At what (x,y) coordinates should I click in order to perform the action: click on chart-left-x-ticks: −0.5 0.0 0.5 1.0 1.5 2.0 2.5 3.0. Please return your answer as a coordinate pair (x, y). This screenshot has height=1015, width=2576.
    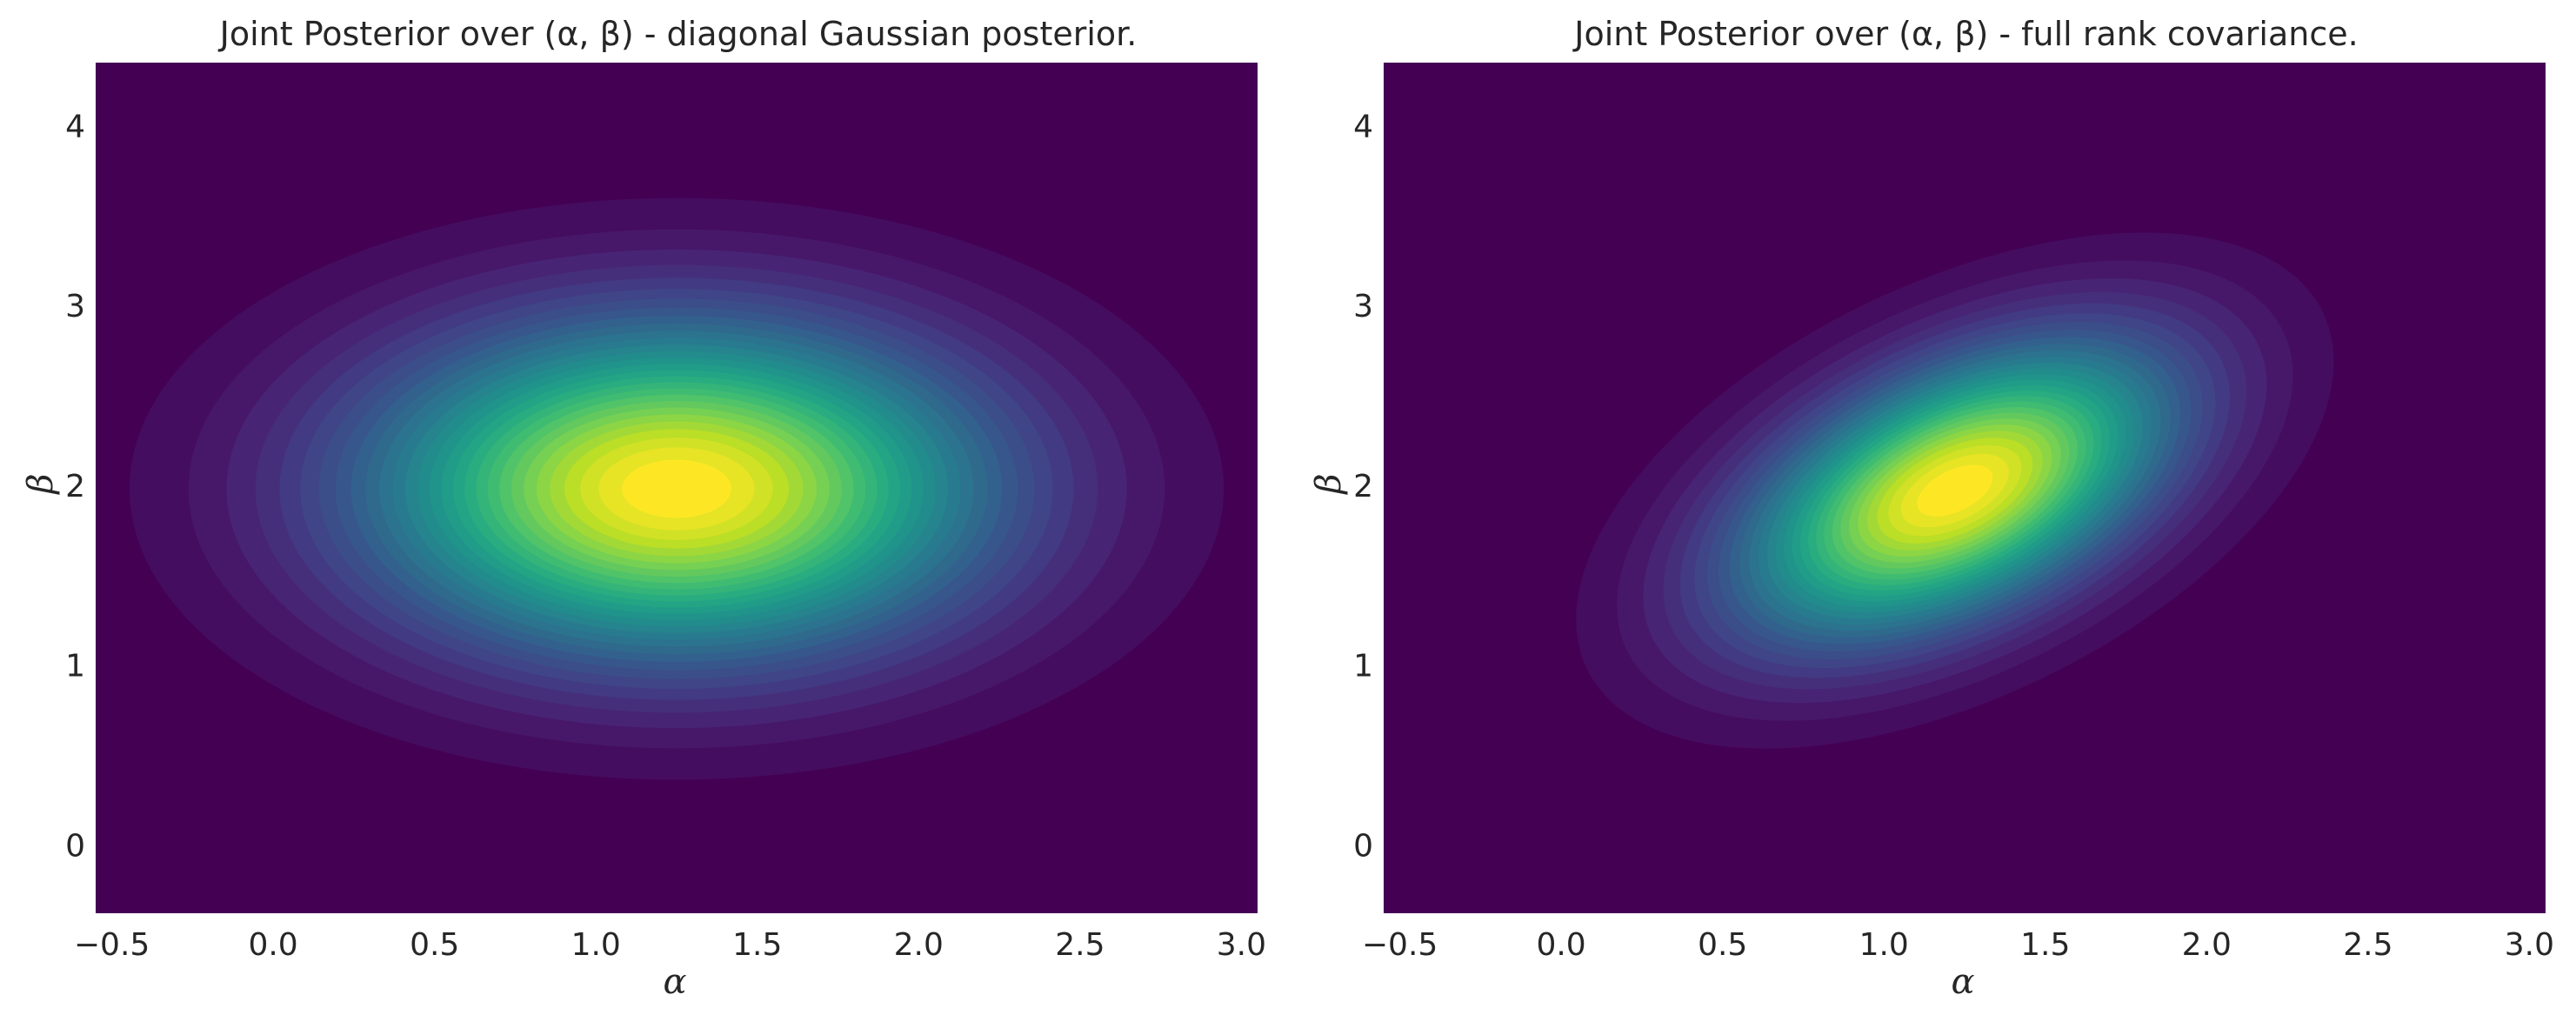
    Looking at the image, I should click on (670, 945).